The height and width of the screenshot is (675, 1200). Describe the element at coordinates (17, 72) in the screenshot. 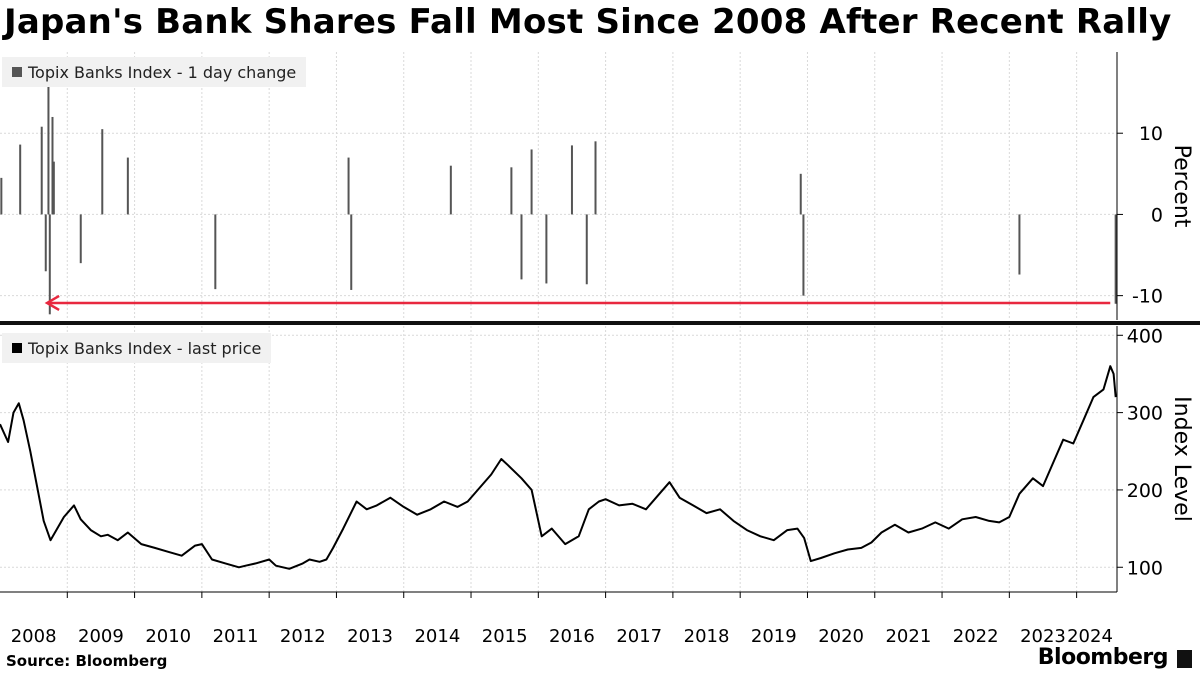

I see `top-legend-swatch` at that location.